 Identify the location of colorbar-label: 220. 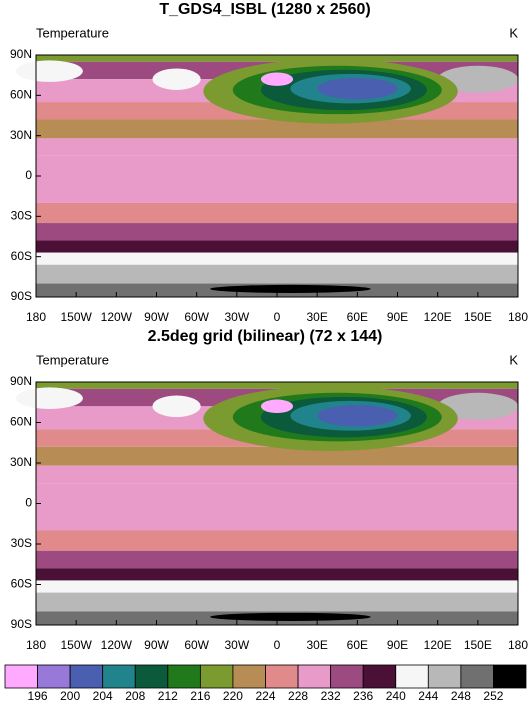
(233, 696).